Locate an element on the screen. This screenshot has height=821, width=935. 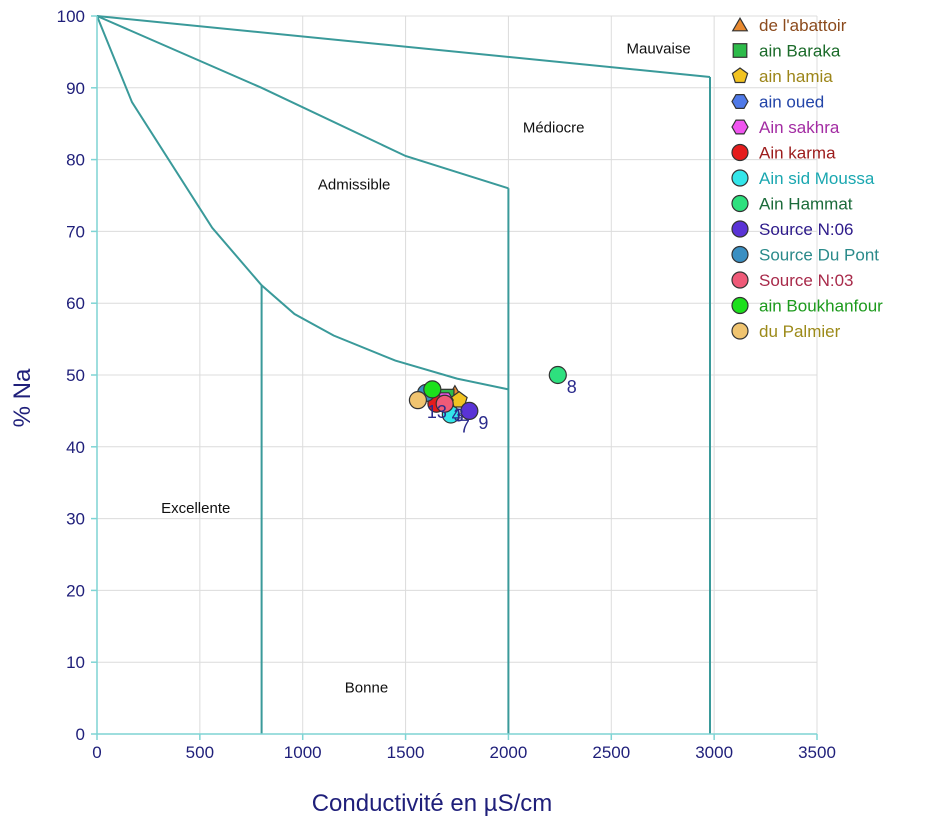
x-tick-label: 2000 is located at coordinates (509, 752).